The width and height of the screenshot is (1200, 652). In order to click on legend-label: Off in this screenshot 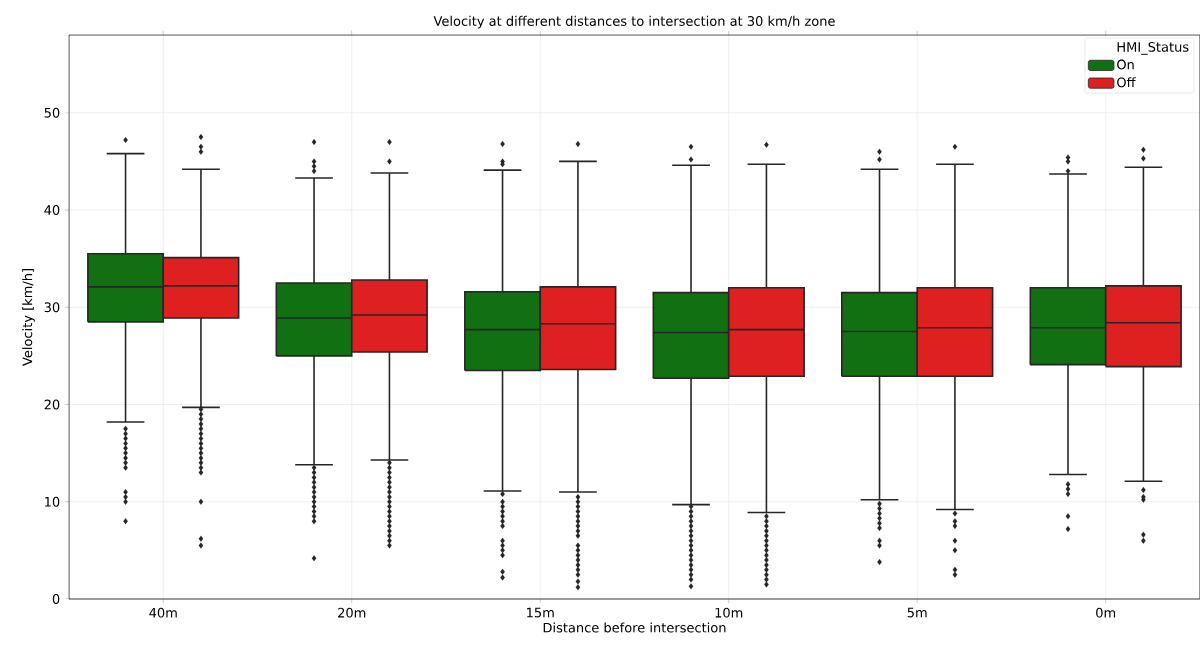, I will do `click(1126, 82)`.